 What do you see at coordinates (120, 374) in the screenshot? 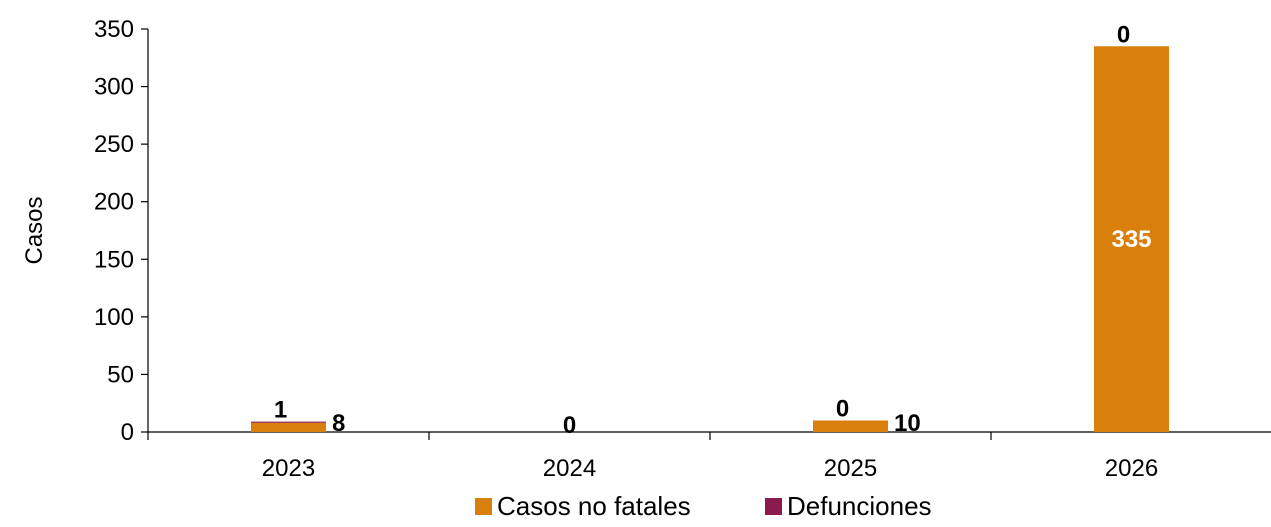
I see `y-tick-label: 50` at bounding box center [120, 374].